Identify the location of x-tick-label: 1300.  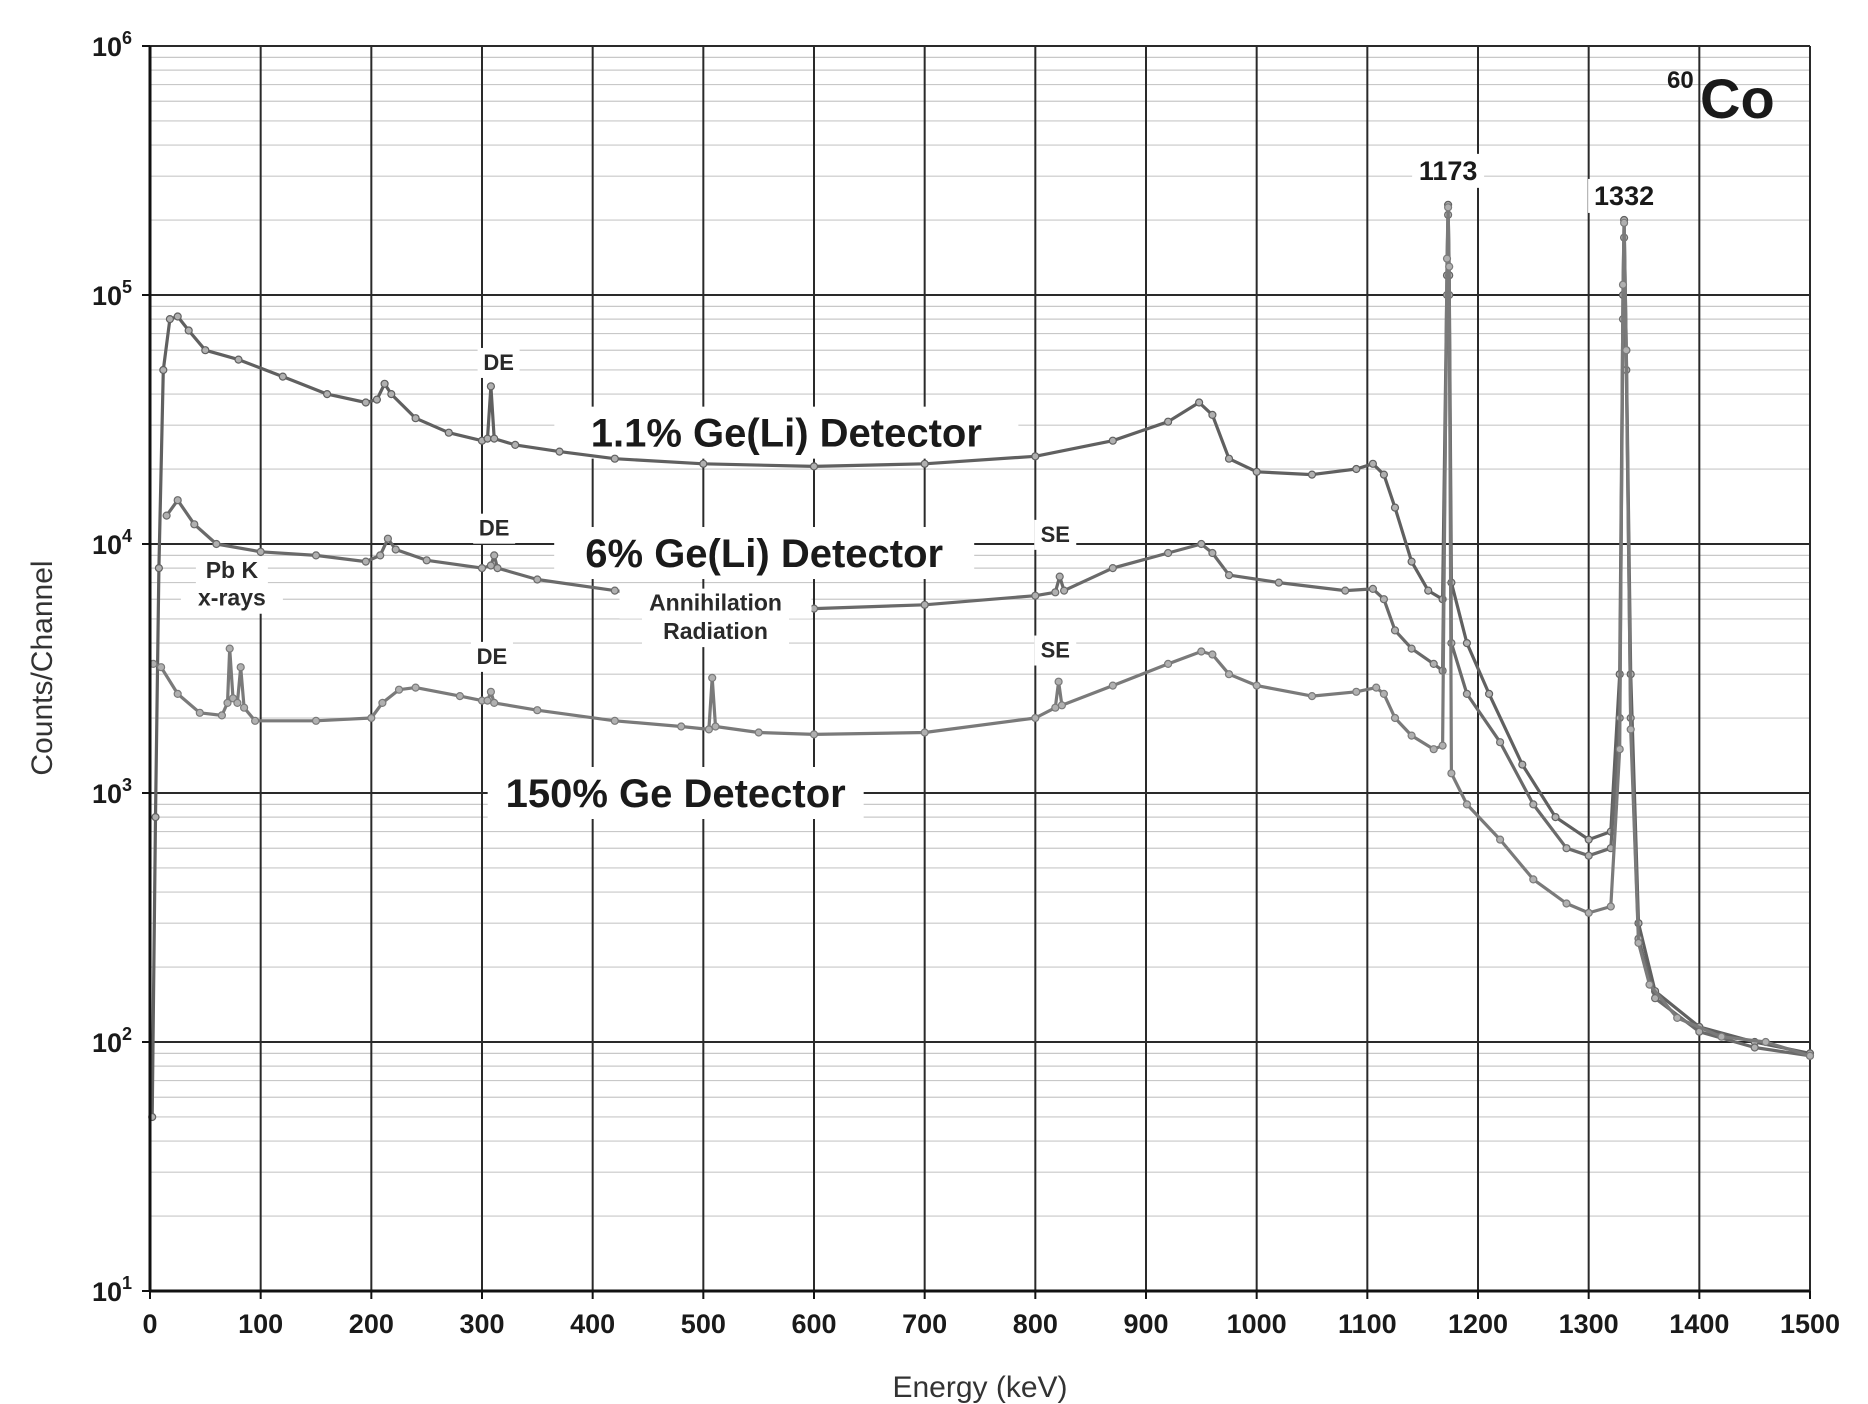
(1589, 1324).